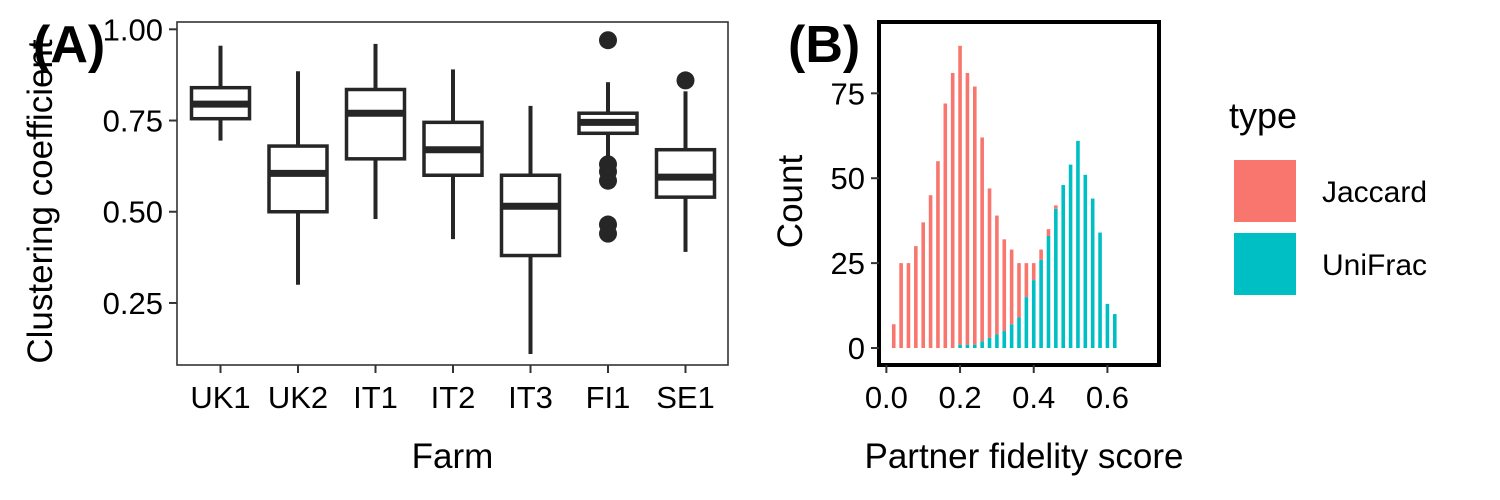  Describe the element at coordinates (530, 397) in the screenshot. I see `x-tick-label: IT3` at that location.